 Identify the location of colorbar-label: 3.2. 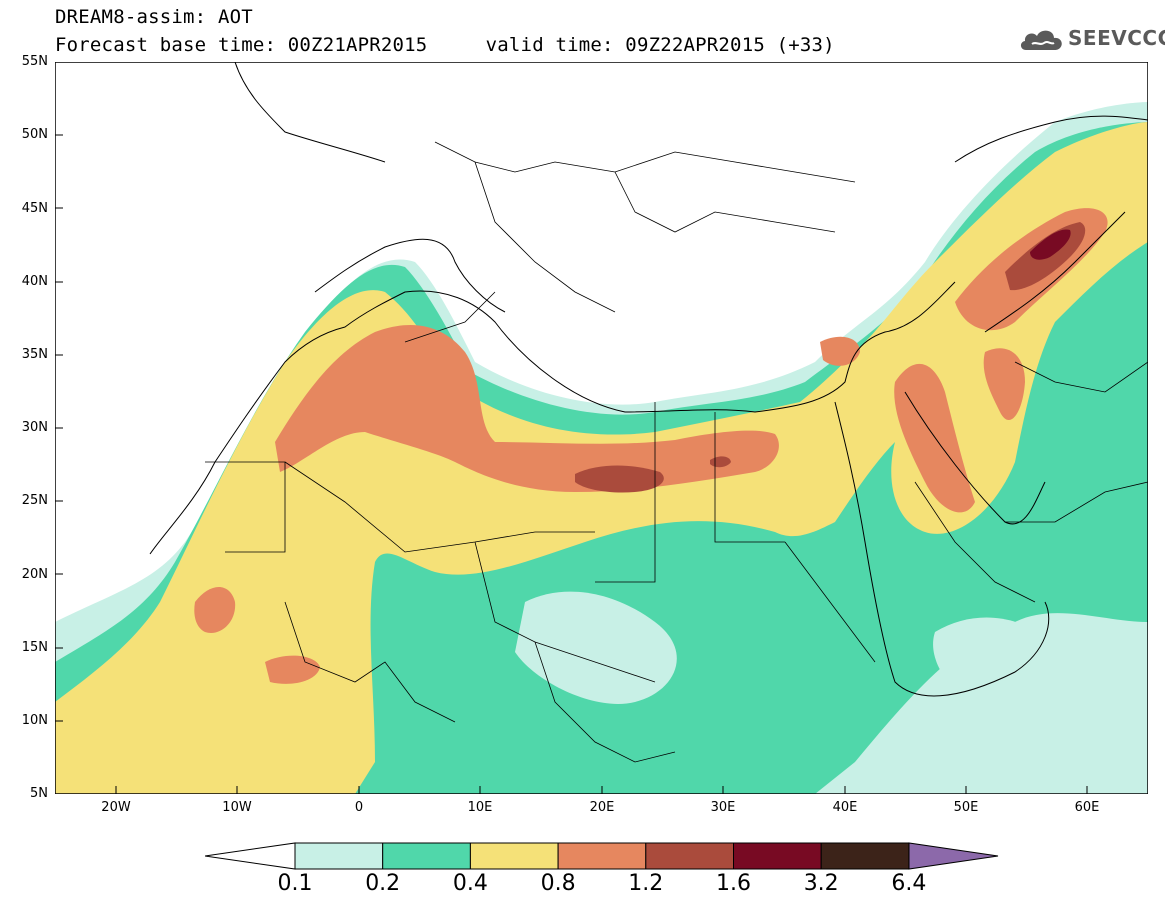
(821, 883).